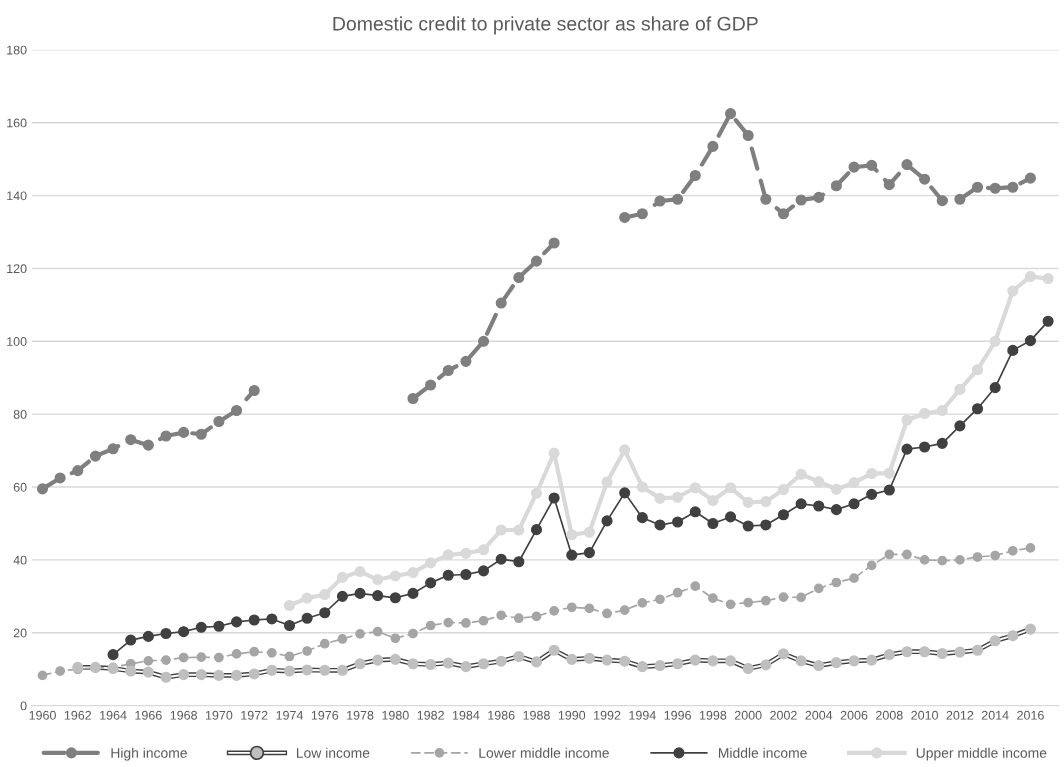 This screenshot has height=767, width=1064. I want to click on legend-label: Upper middle income, so click(981, 754).